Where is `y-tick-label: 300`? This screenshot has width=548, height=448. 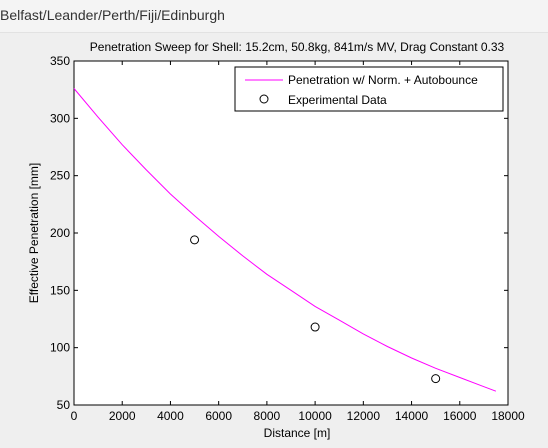
y-tick-label: 300 is located at coordinates (60, 118).